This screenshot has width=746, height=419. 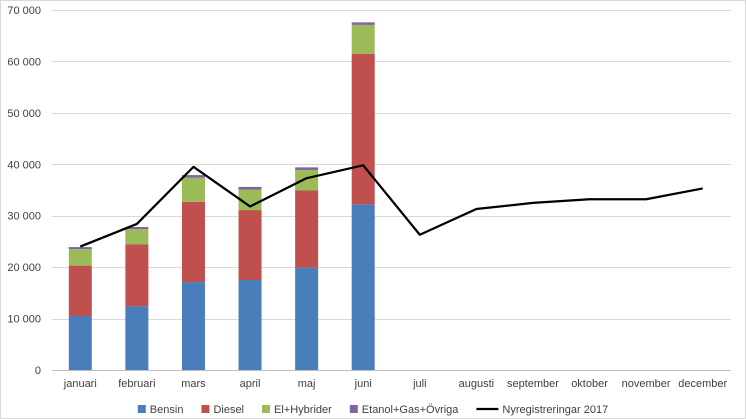 I want to click on x-tick-label: augusti, so click(x=476, y=384).